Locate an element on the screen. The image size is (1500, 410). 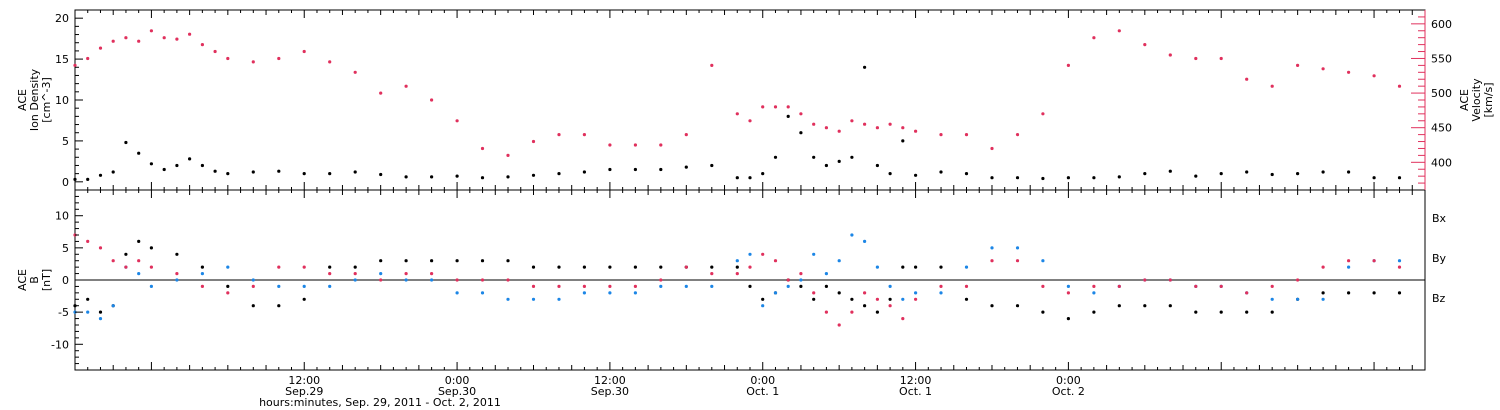
top-right-ytick-label: 500 is located at coordinates (1441, 93).